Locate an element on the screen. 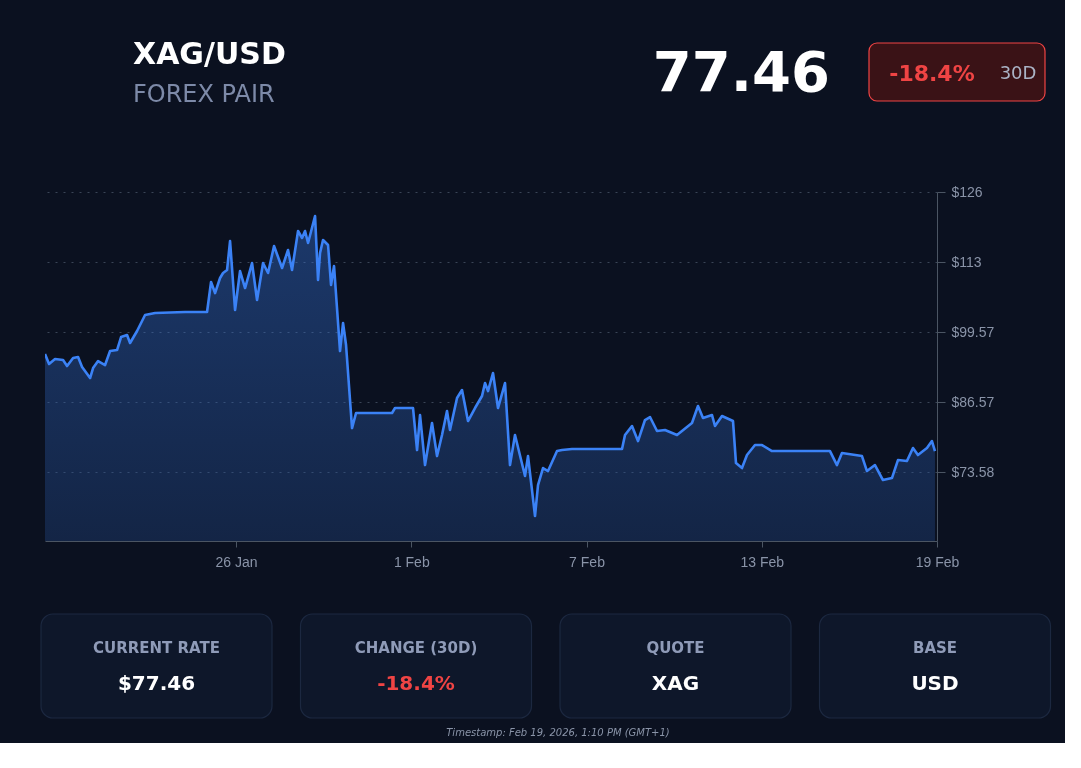  chart-title: XAG/USD is located at coordinates (209, 53).